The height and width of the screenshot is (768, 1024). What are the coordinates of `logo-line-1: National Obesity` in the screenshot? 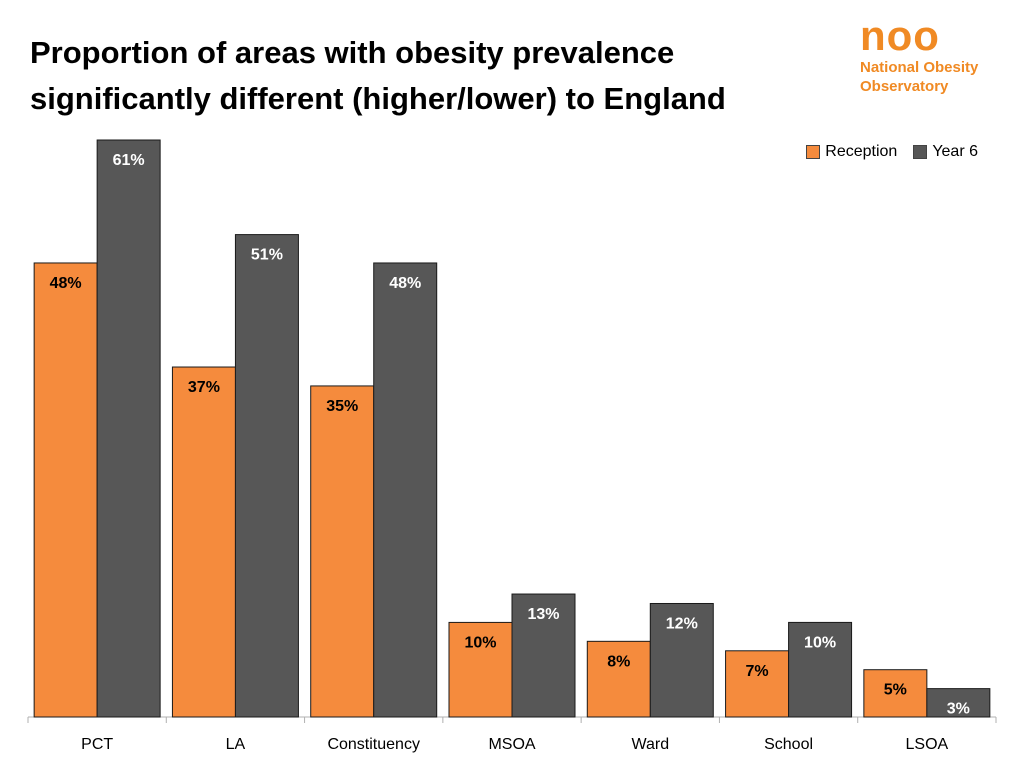 It's located at (919, 67).